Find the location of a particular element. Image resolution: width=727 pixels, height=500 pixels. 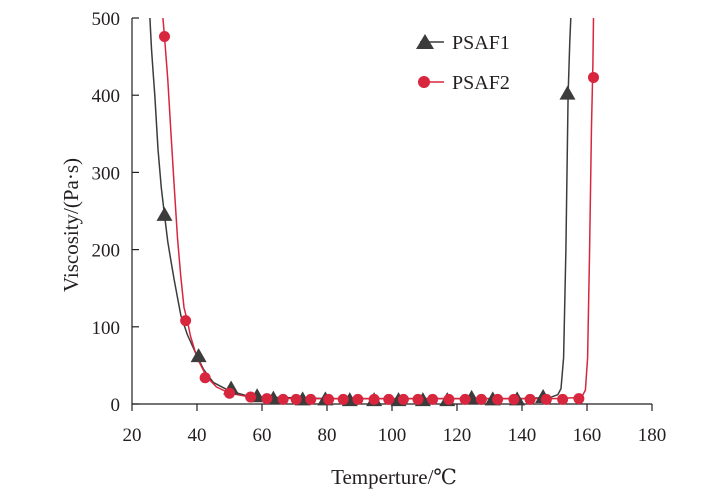

x-tick-label: 180 is located at coordinates (652, 435).